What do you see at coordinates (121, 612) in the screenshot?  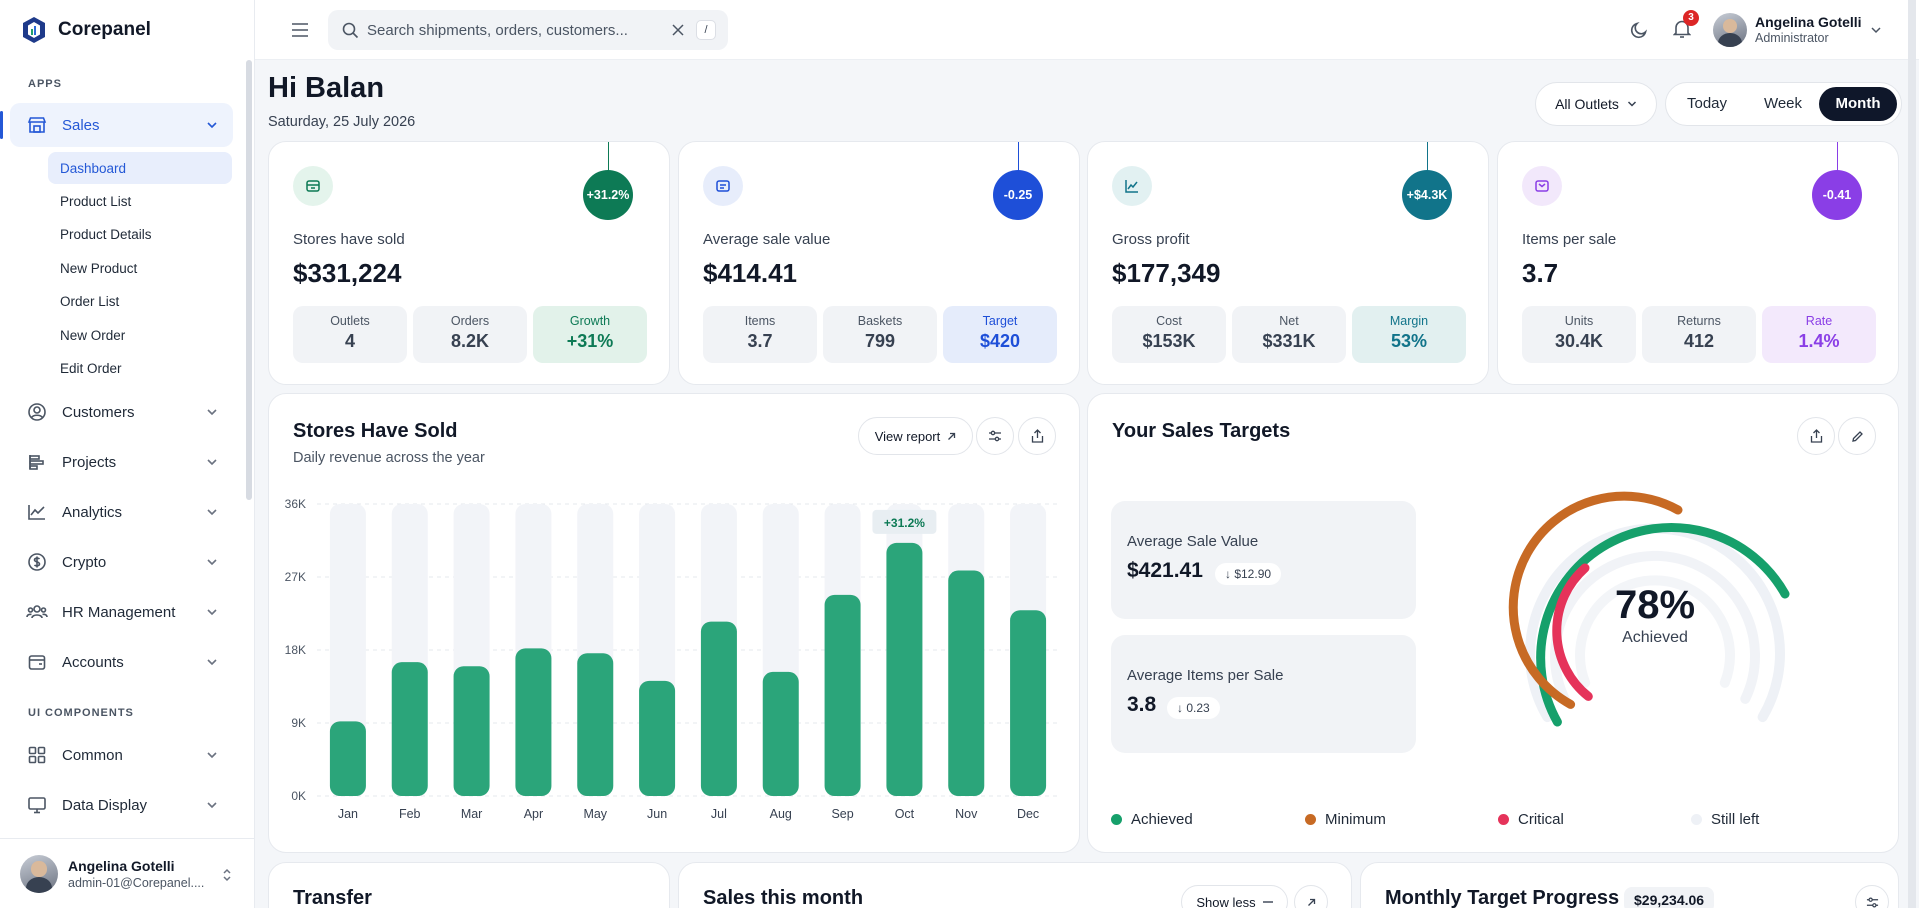 I see `sidebar-item-hr-management: HR Management` at bounding box center [121, 612].